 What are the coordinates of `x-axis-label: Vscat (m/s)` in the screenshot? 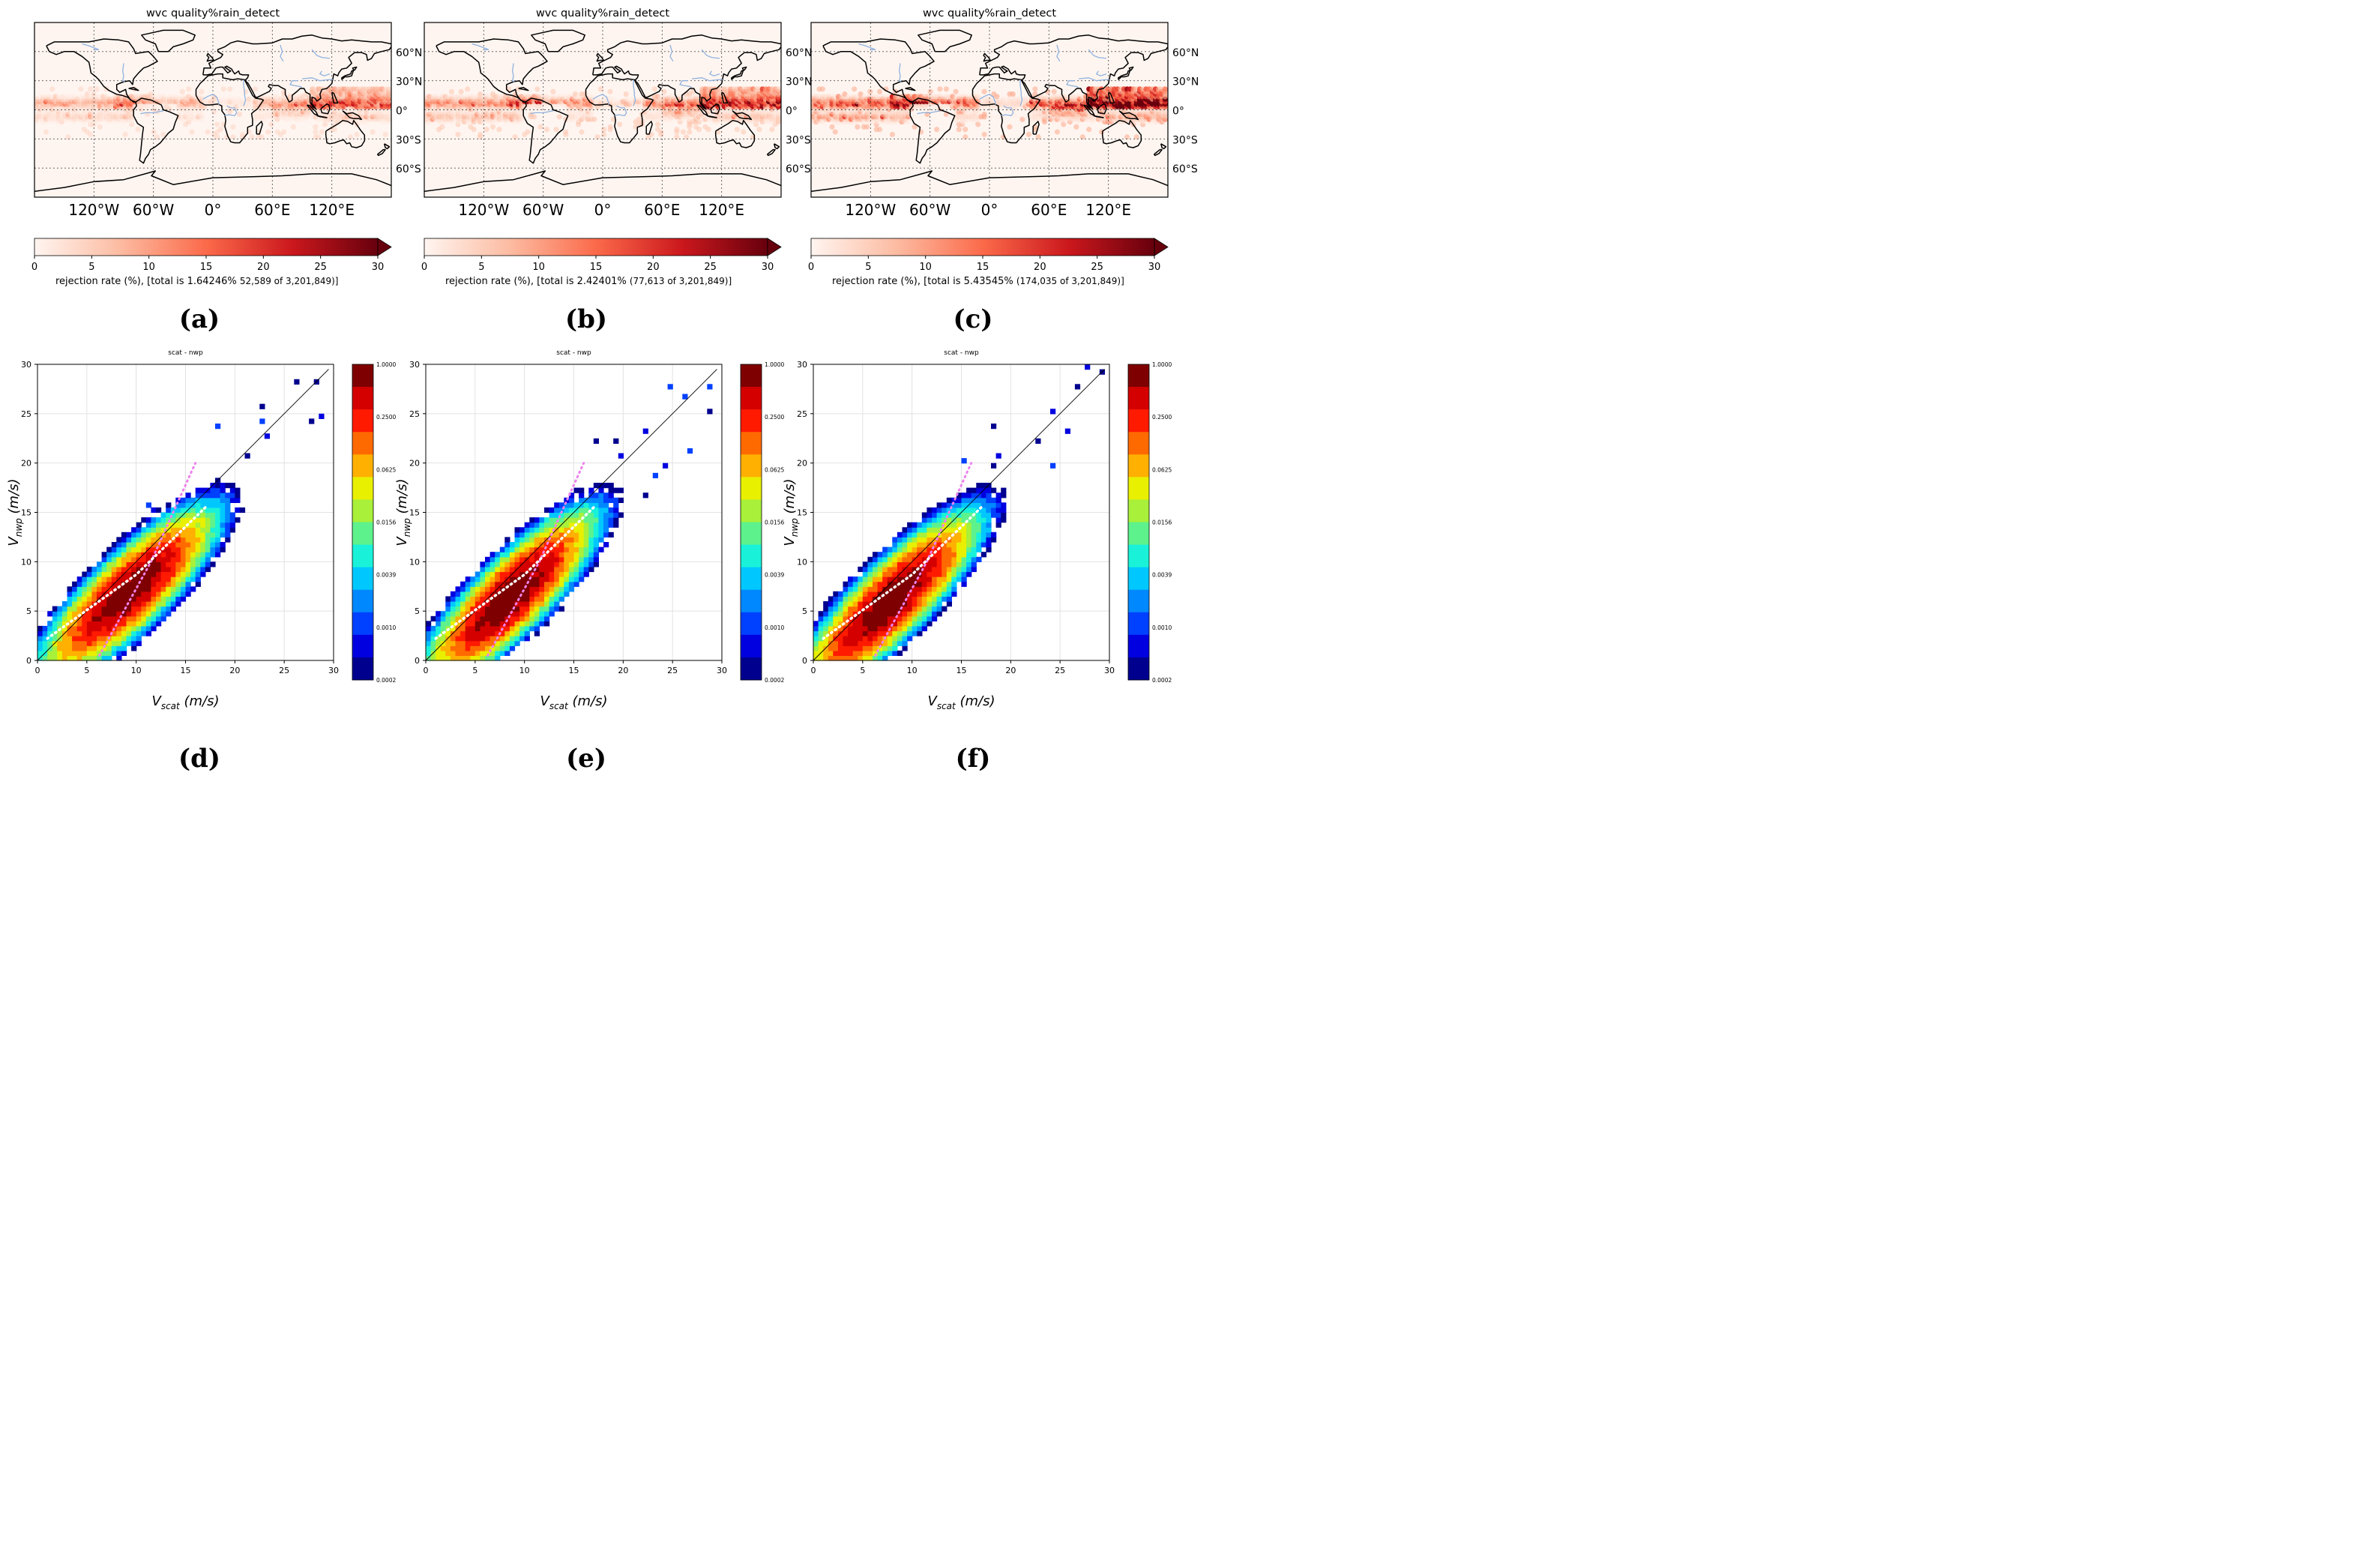 It's located at (186, 702).